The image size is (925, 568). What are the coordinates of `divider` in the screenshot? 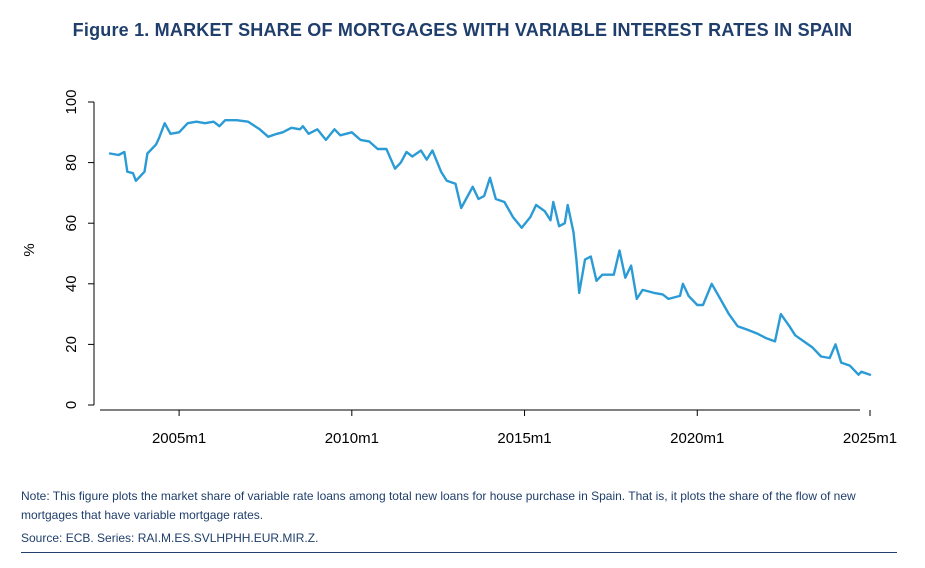 It's located at (459, 552).